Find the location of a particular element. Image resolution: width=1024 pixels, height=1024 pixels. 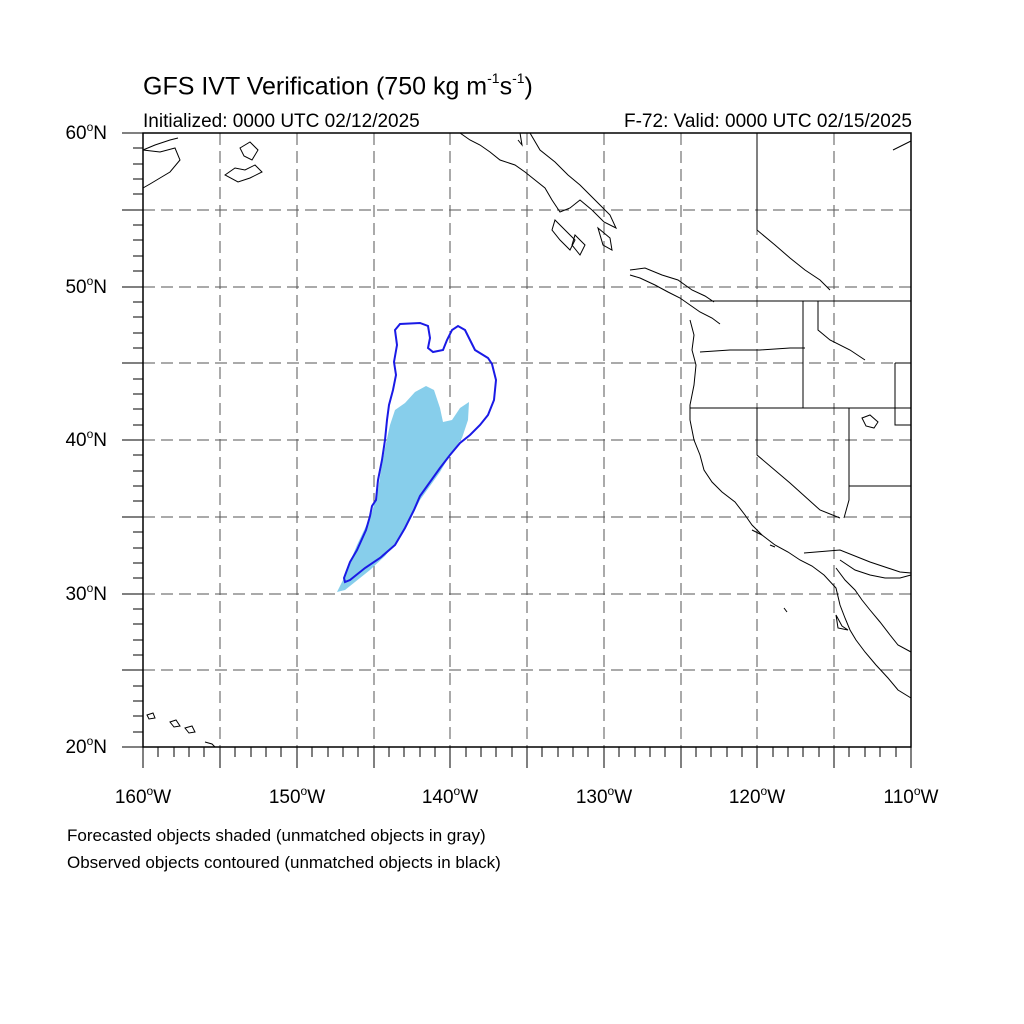

lon-label-140w: 140oW is located at coordinates (450, 796).